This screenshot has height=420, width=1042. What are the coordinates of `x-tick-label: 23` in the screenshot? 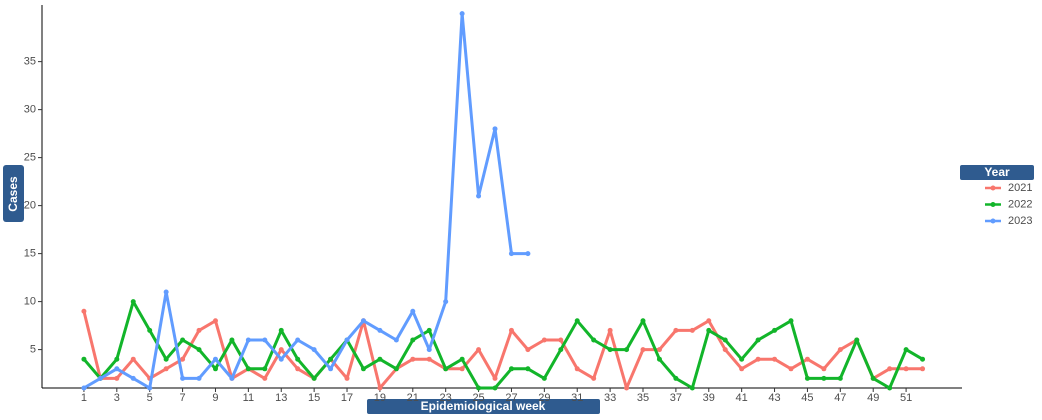 It's located at (446, 398).